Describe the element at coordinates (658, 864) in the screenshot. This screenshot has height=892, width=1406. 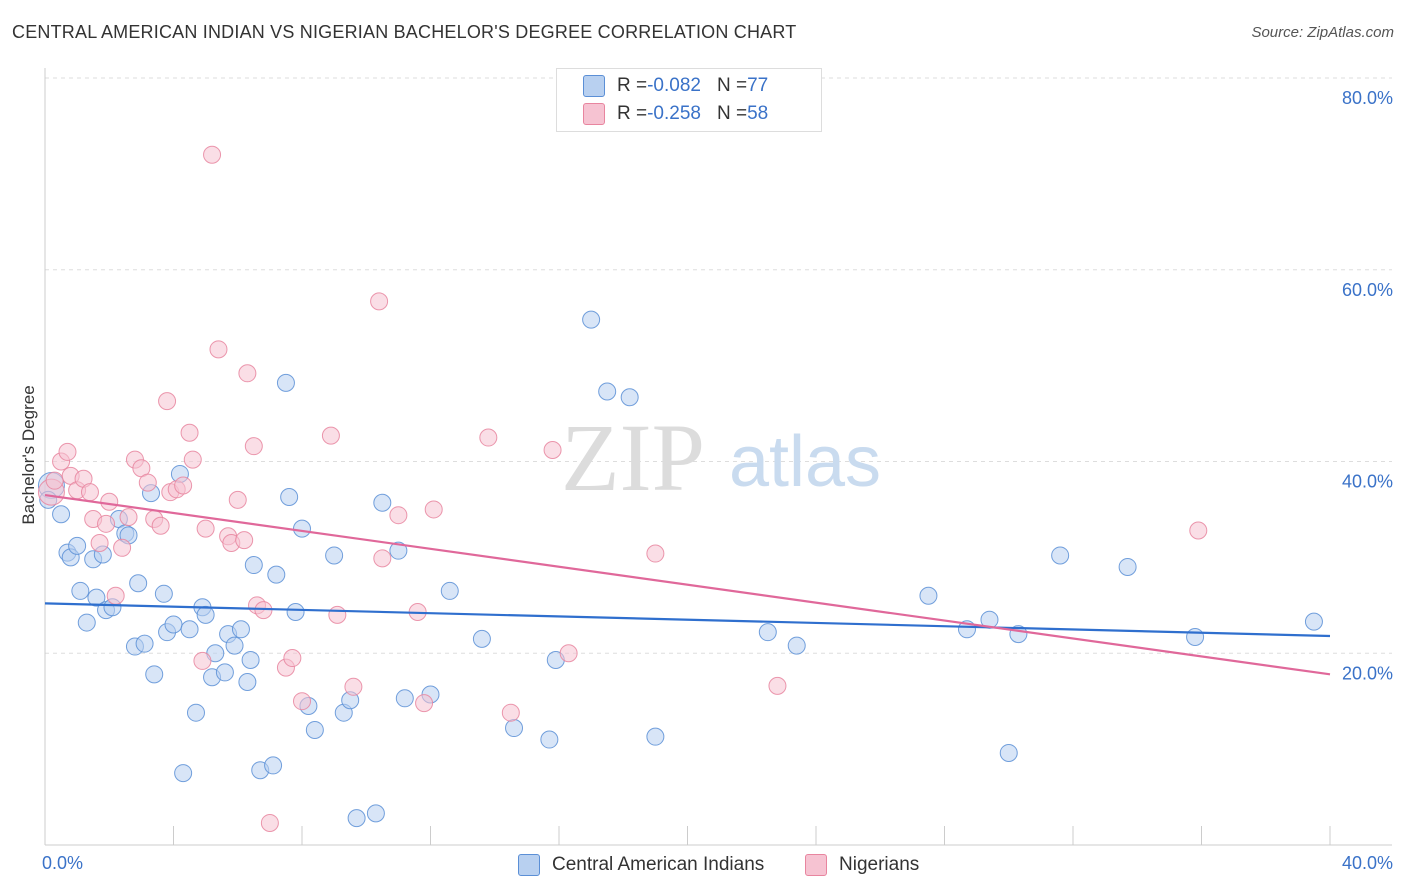
I see `legend-label: Central American Indians` at that location.